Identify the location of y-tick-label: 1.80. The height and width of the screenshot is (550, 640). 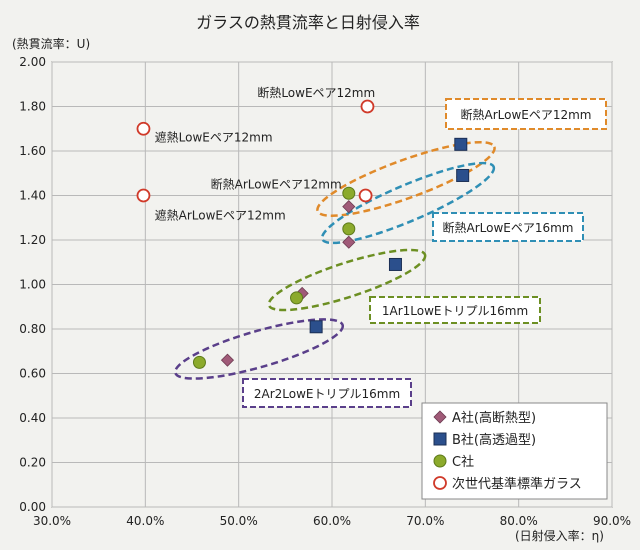
(32, 107).